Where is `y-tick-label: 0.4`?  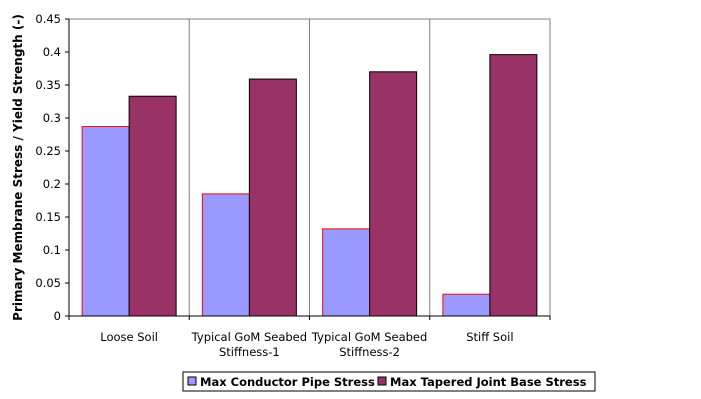 y-tick-label: 0.4 is located at coordinates (52, 52).